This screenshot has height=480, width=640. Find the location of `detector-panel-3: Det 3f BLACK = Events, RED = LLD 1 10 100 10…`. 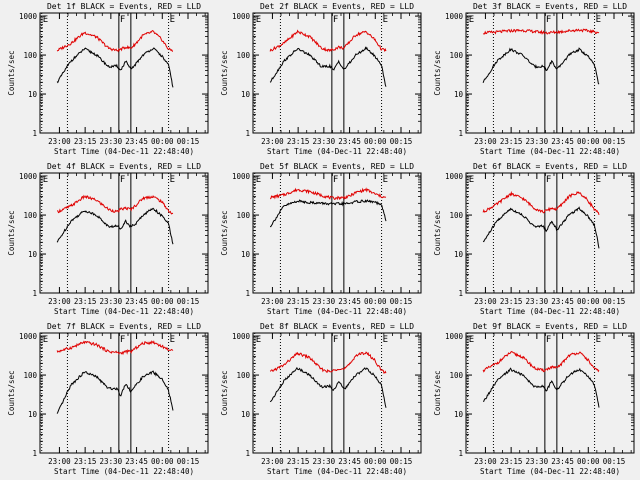

detector-panel-3: Det 3f BLACK = Events, RED = LLD 1 10 100 10… is located at coordinates (534, 79).